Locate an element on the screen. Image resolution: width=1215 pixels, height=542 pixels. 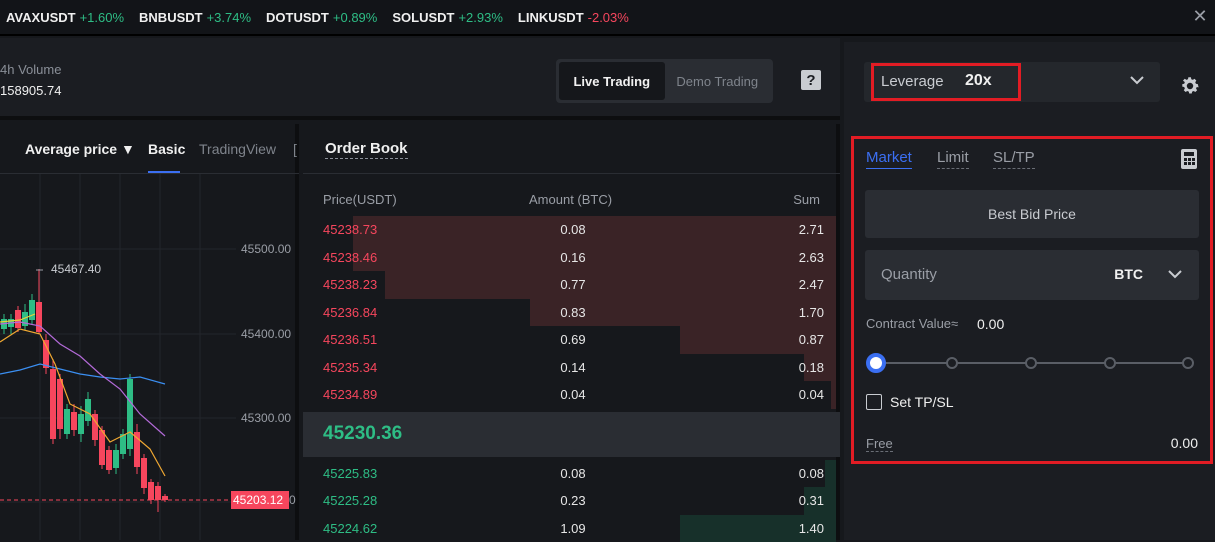
ticker-symbol: DOTUSDT is located at coordinates (297, 17).